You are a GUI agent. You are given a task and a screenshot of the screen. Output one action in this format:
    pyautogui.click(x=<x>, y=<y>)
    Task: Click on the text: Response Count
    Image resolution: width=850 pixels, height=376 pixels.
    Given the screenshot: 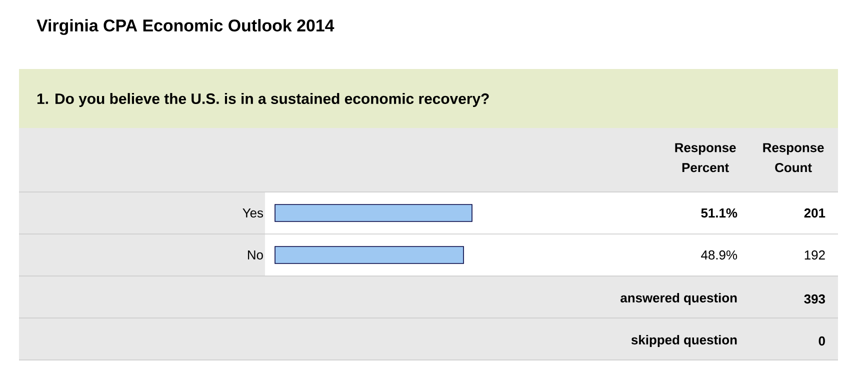 What is the action you would take?
    pyautogui.click(x=793, y=157)
    